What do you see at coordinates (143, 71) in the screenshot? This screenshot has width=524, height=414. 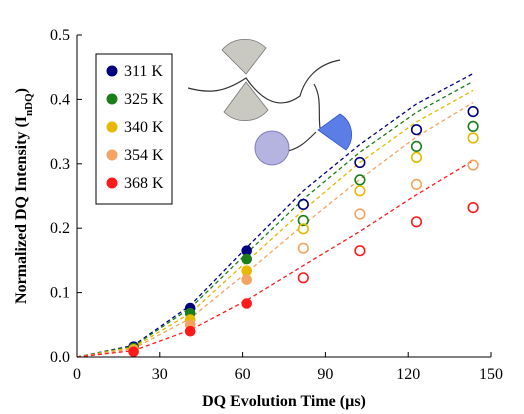 I see `legend-label: 311 K` at bounding box center [143, 71].